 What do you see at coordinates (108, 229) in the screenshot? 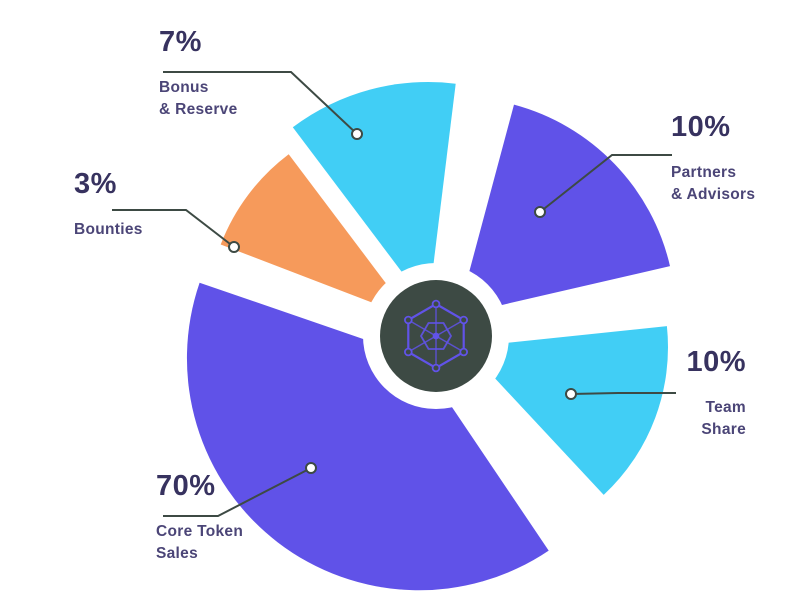
I see `label-bounties: Bounties` at bounding box center [108, 229].